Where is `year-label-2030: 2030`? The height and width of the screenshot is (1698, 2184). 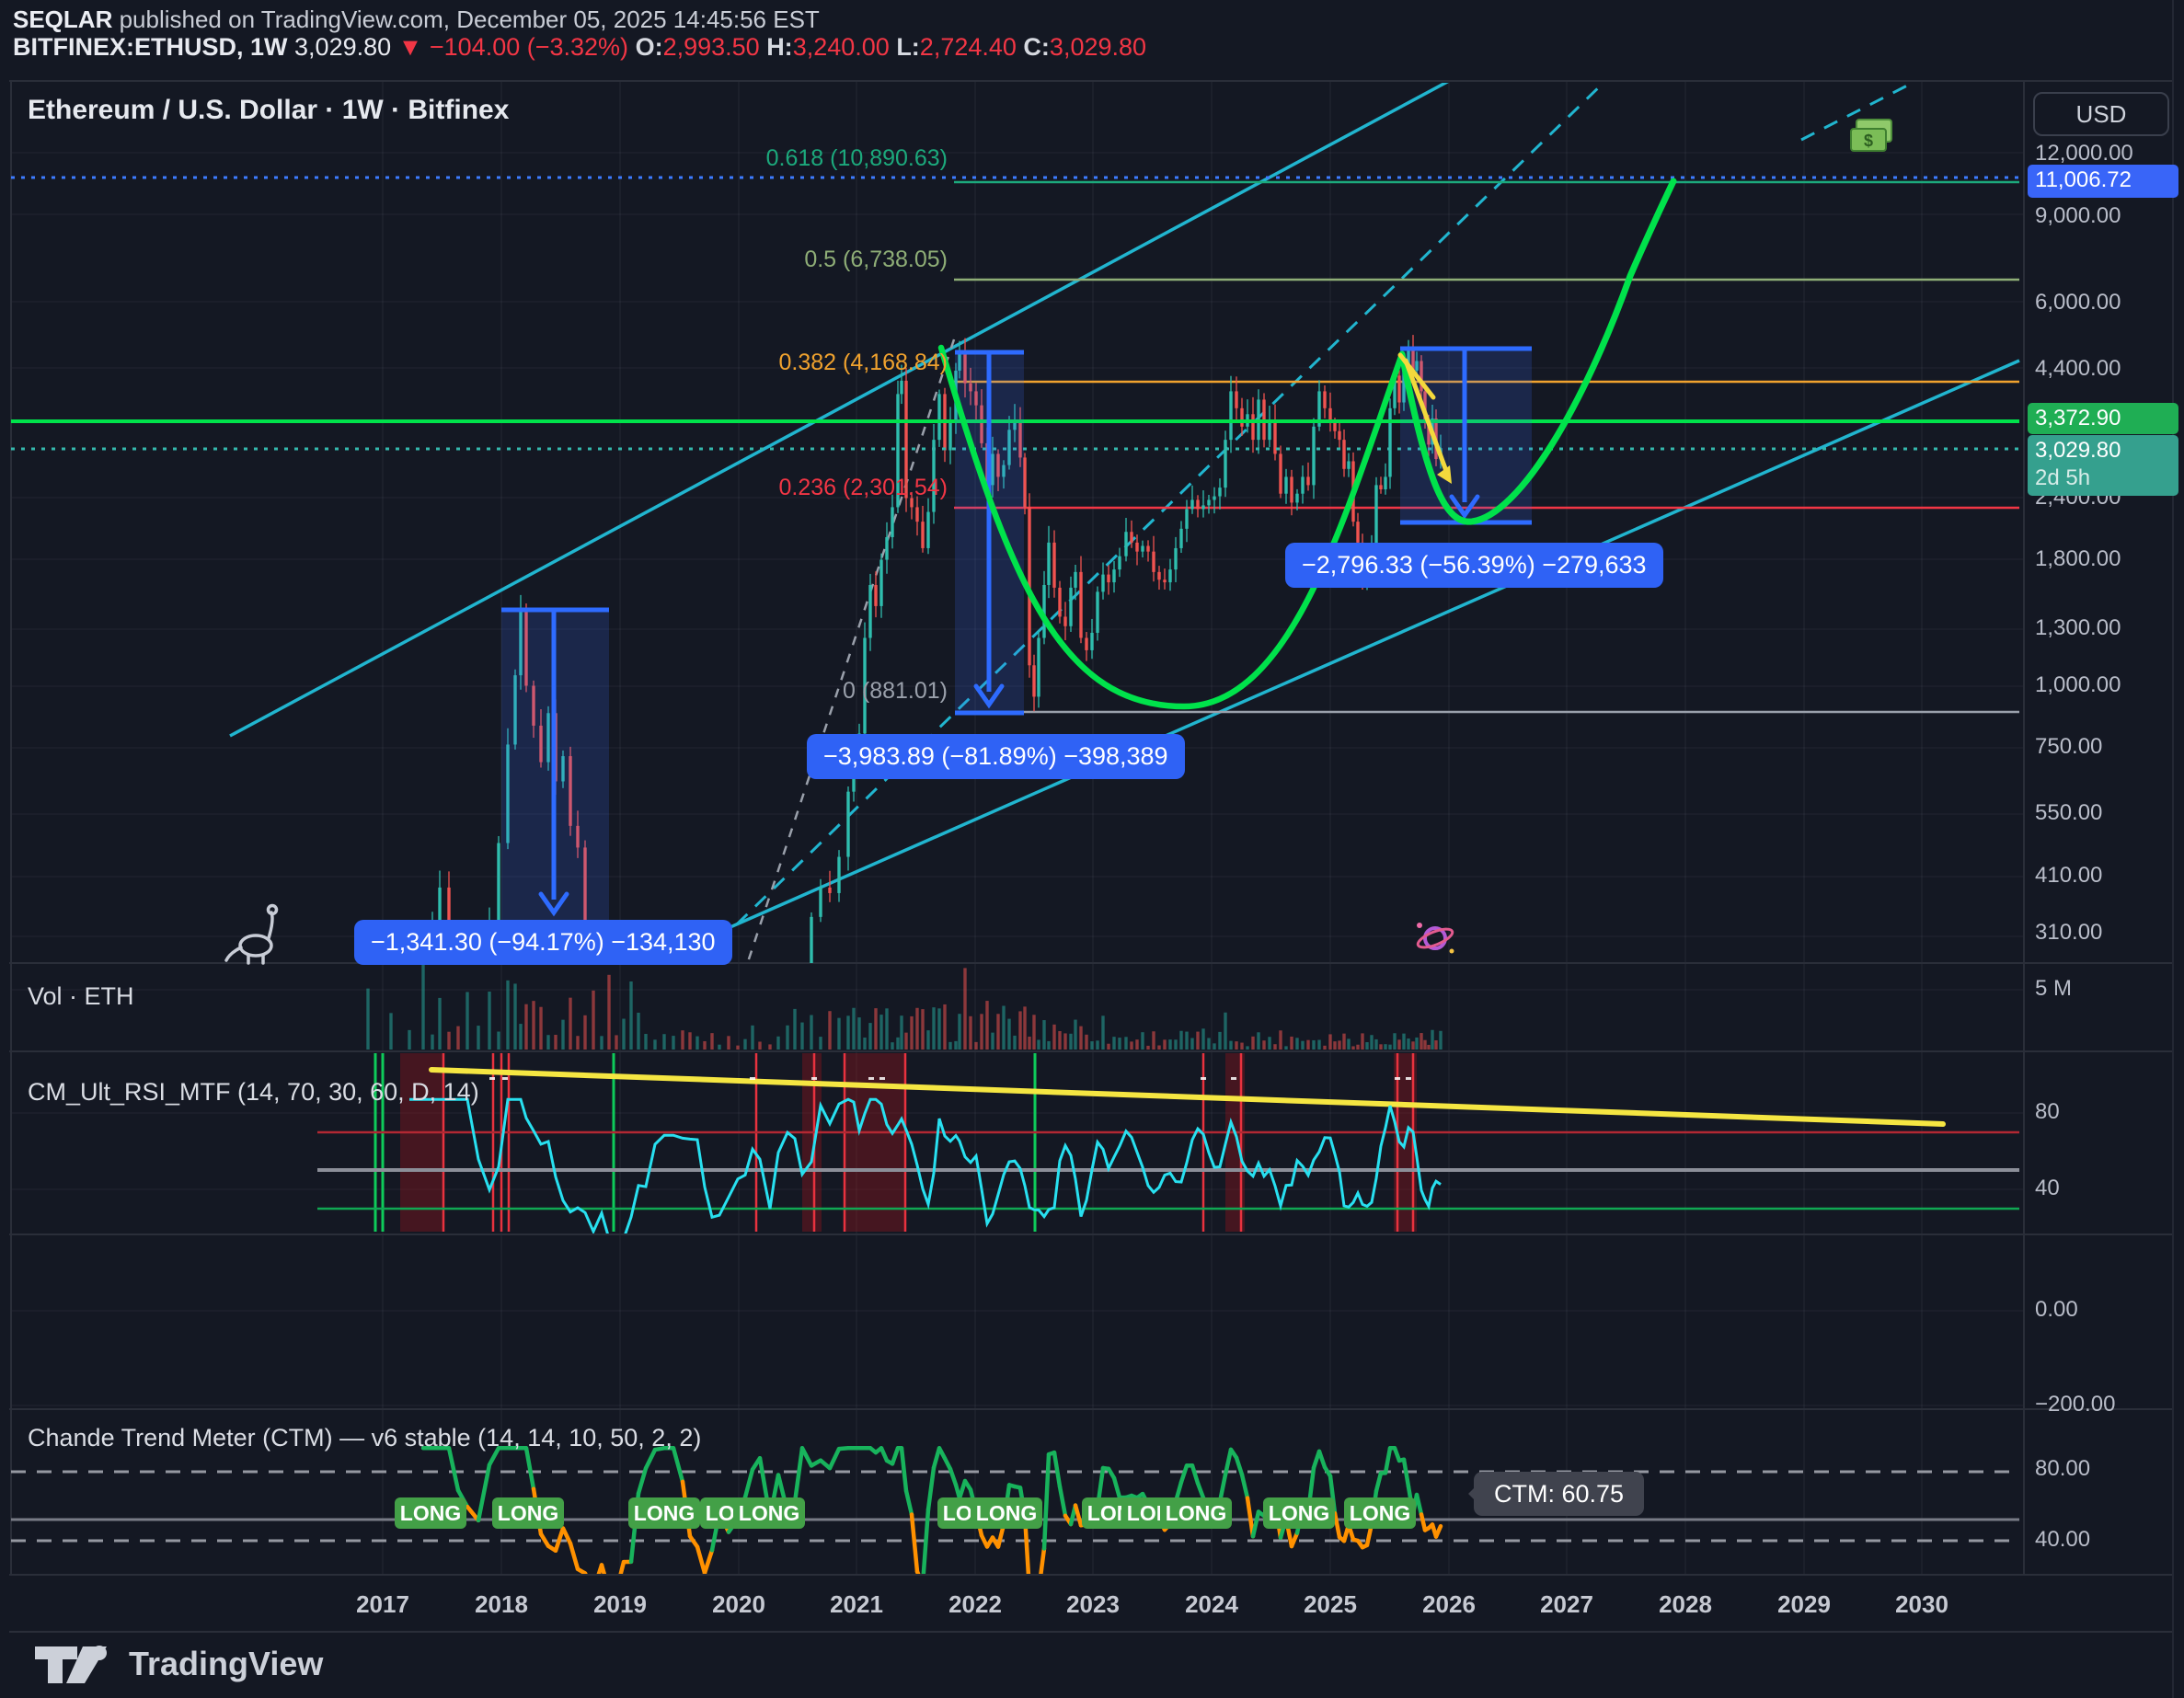 year-label-2030: 2030 is located at coordinates (1921, 1604).